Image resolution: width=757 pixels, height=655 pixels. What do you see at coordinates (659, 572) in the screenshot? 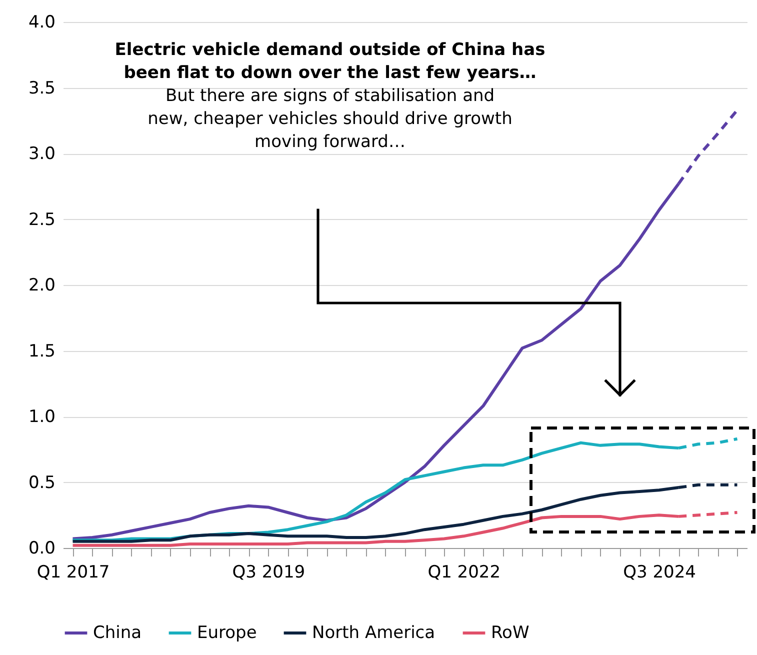
I see `x-tick-label: Q3 2024` at bounding box center [659, 572].